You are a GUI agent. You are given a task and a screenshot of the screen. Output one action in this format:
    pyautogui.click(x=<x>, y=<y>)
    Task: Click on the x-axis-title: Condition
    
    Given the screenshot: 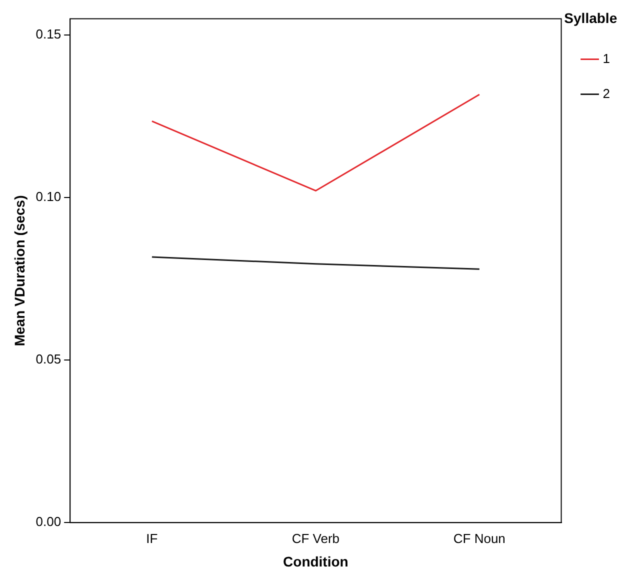 What is the action you would take?
    pyautogui.click(x=315, y=561)
    